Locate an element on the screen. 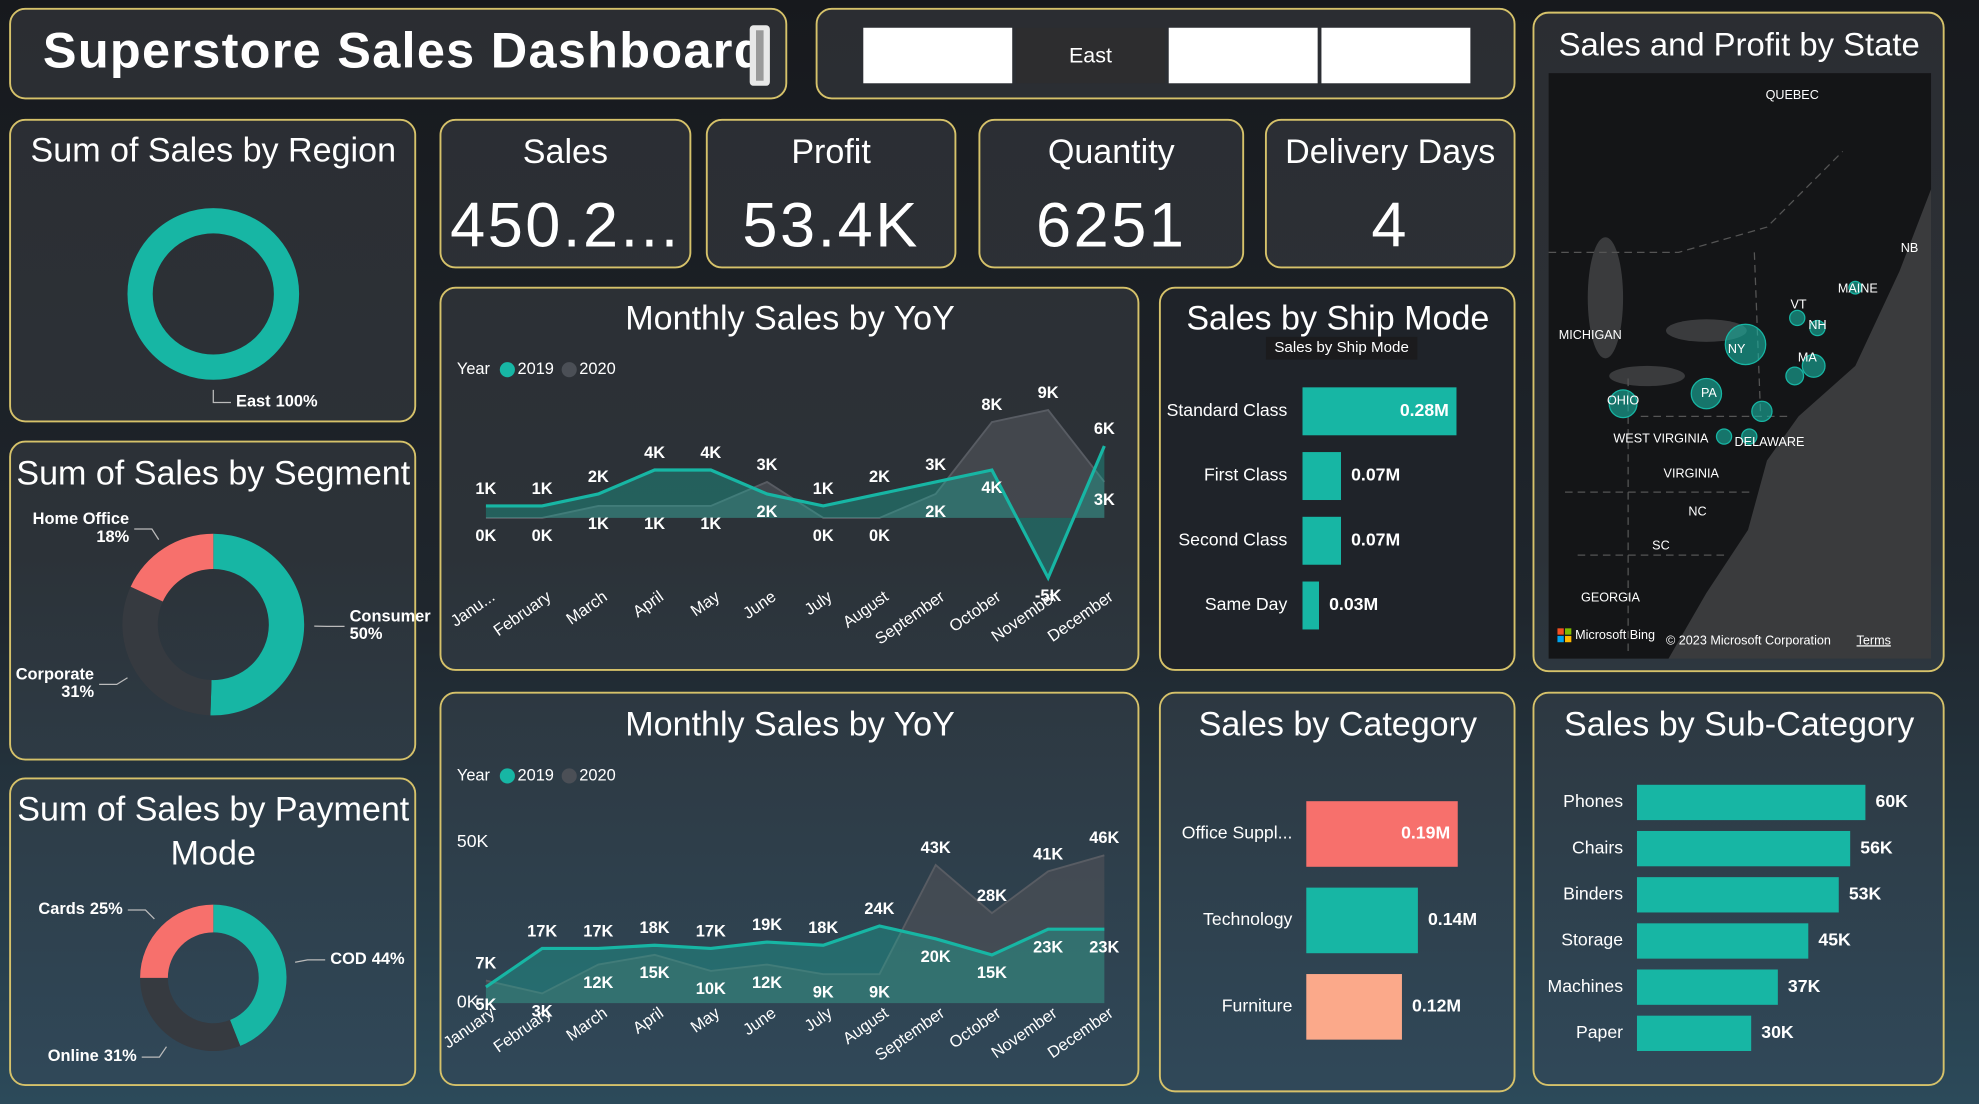 The width and height of the screenshot is (1979, 1104). label-category: Consumer is located at coordinates (391, 617).